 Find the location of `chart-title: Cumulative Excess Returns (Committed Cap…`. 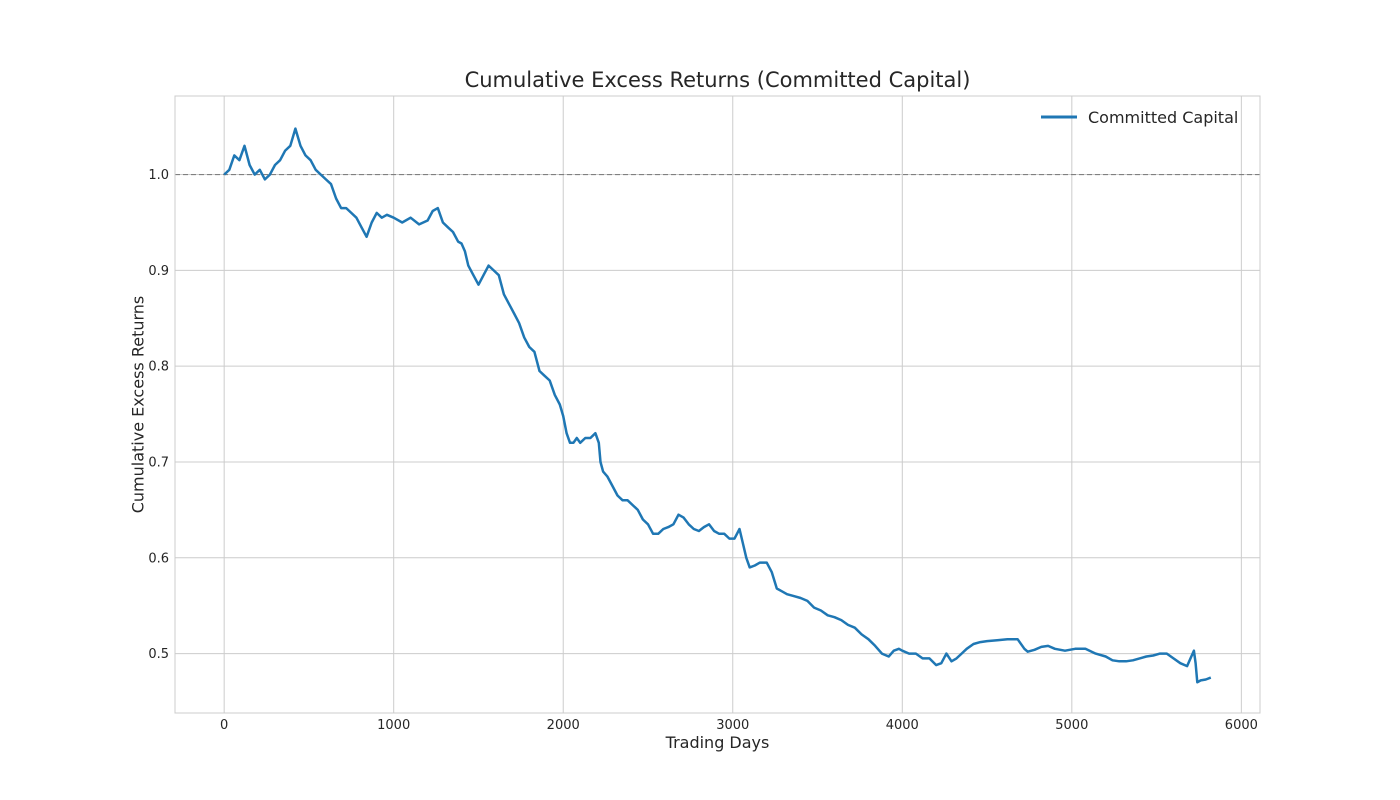

chart-title: Cumulative Excess Returns (Committed Cap… is located at coordinates (718, 80).